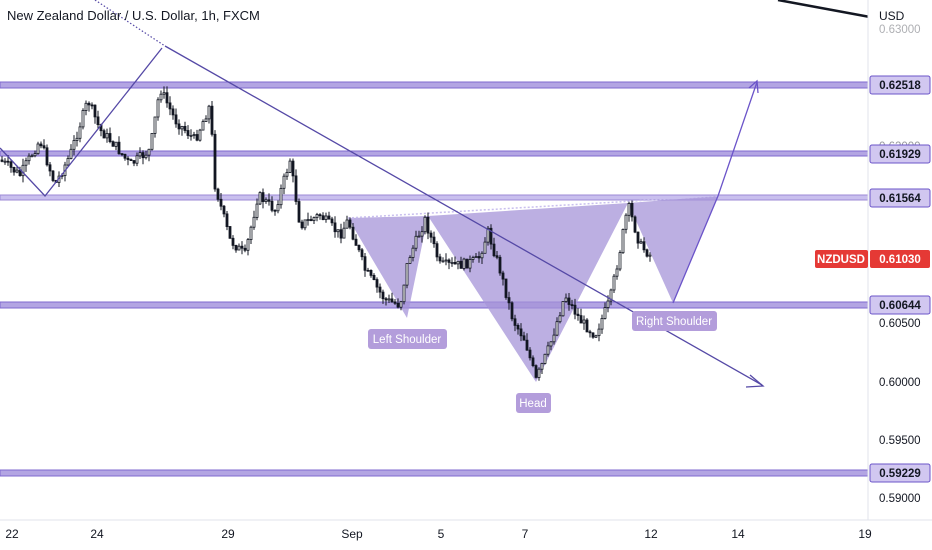  Describe the element at coordinates (674, 321) in the screenshot. I see `right-shoulder-label-bg` at that location.